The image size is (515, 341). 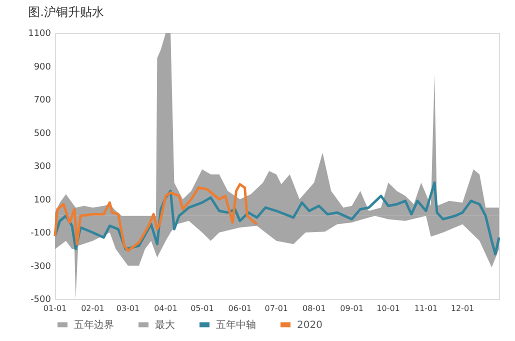 What do you see at coordinates (40, 34) in the screenshot?
I see `y-tick-label: 1100` at bounding box center [40, 34].